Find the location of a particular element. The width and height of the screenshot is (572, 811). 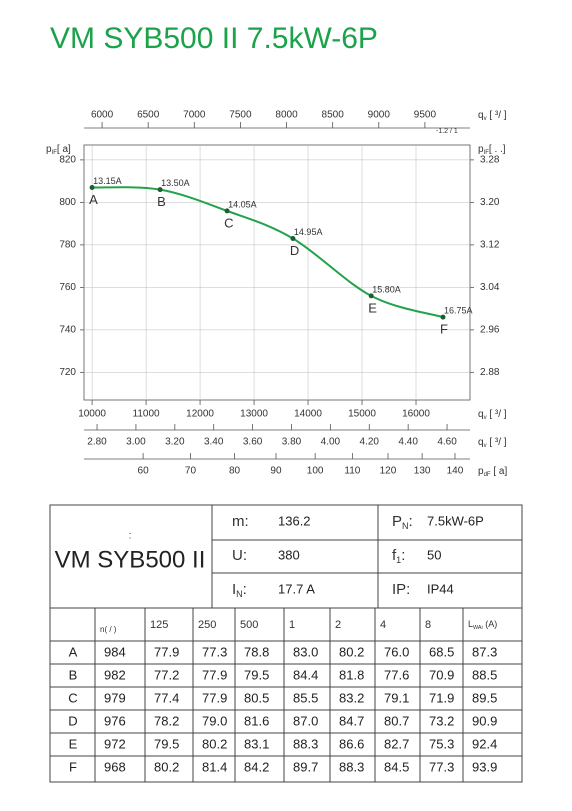

x-tick-label: 16000 is located at coordinates (416, 414).